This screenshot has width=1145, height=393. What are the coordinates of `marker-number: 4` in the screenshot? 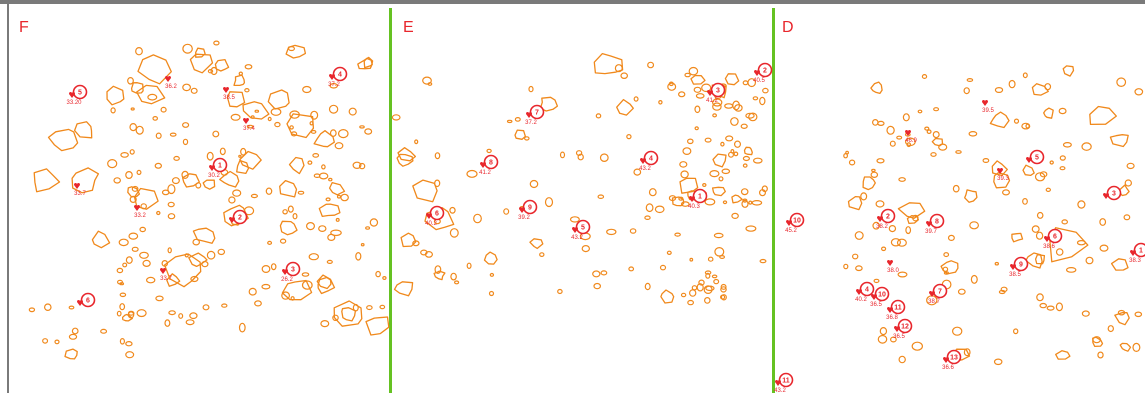 It's located at (651, 159).